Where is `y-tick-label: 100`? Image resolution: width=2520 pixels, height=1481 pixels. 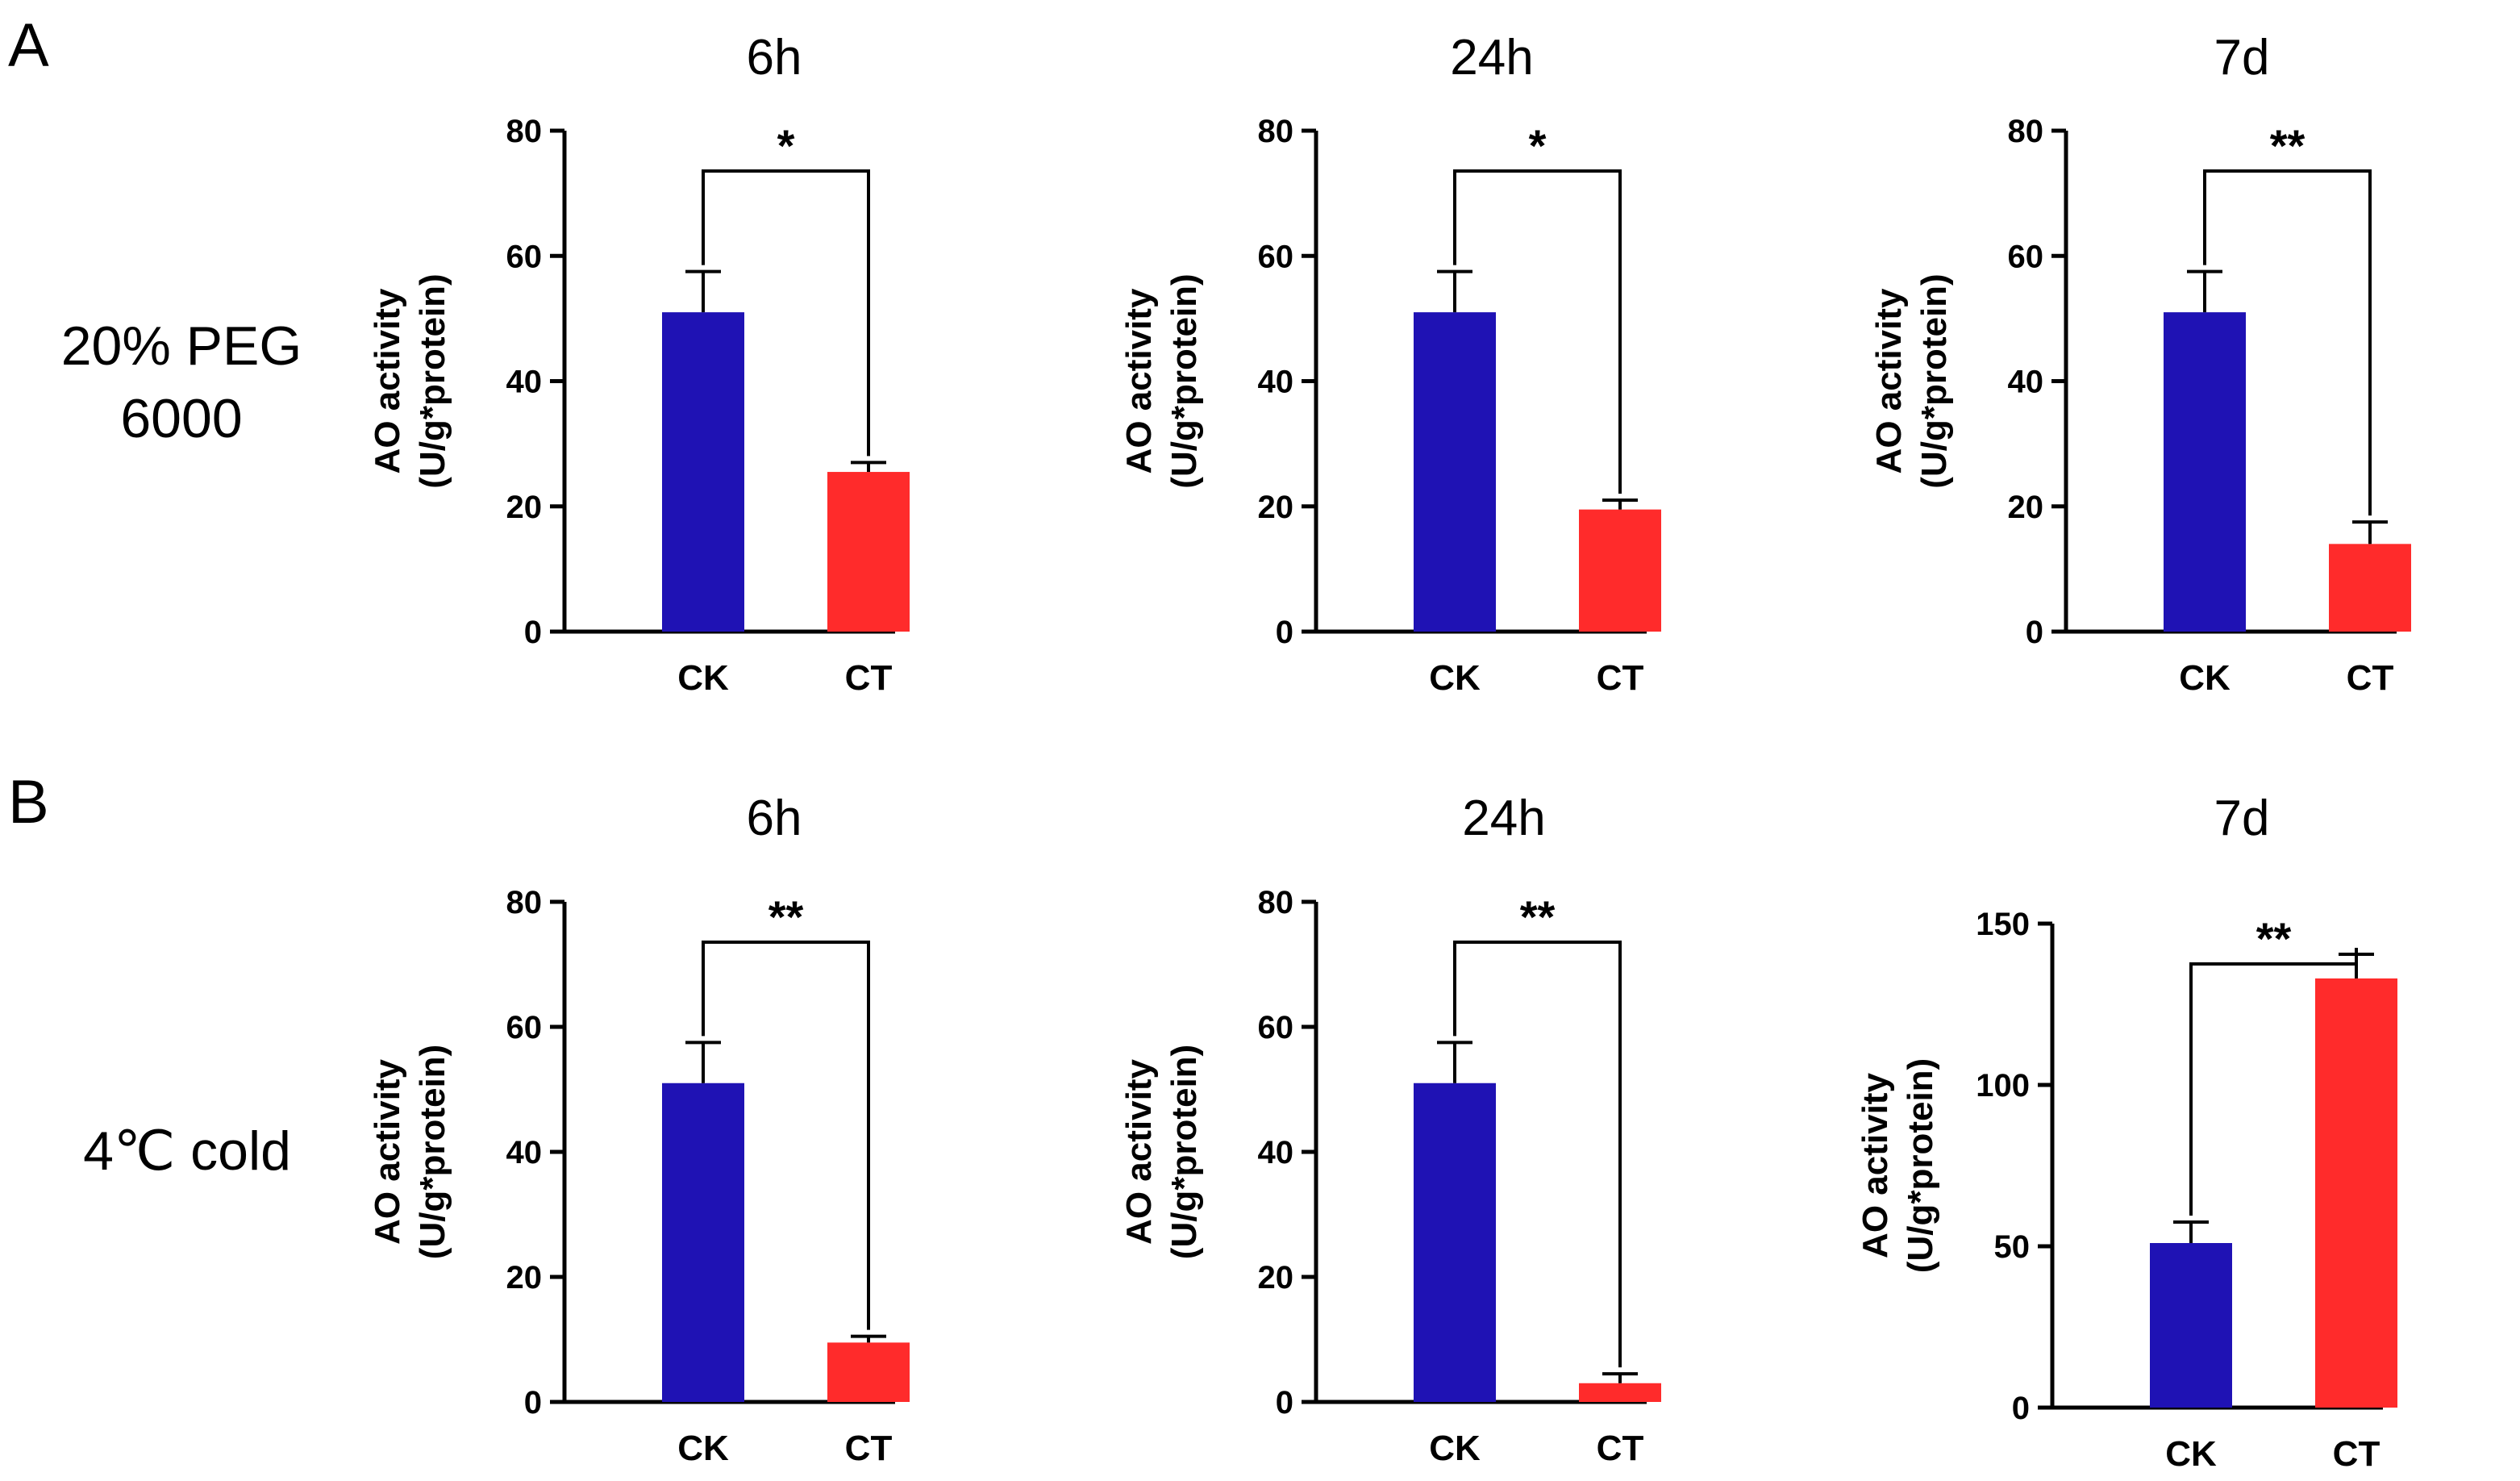
y-tick-label: 100 is located at coordinates (2003, 1085).